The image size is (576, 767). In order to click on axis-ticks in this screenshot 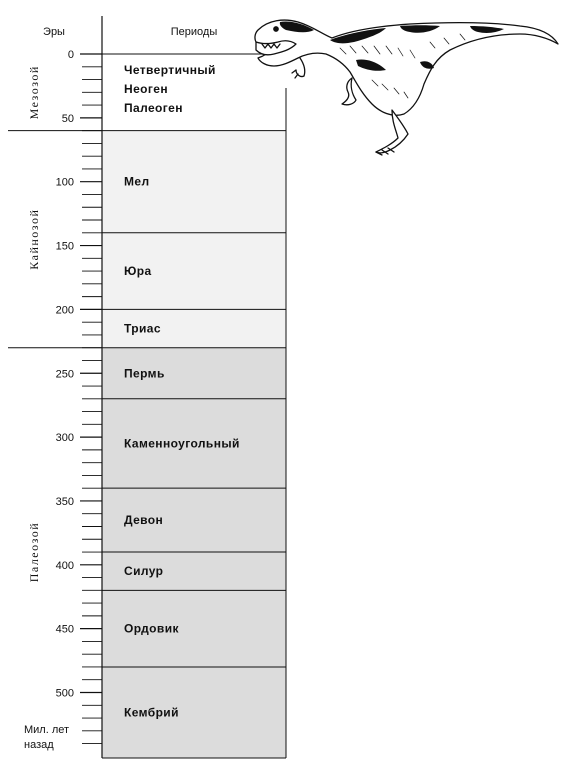, I will do `click(91, 399)`.